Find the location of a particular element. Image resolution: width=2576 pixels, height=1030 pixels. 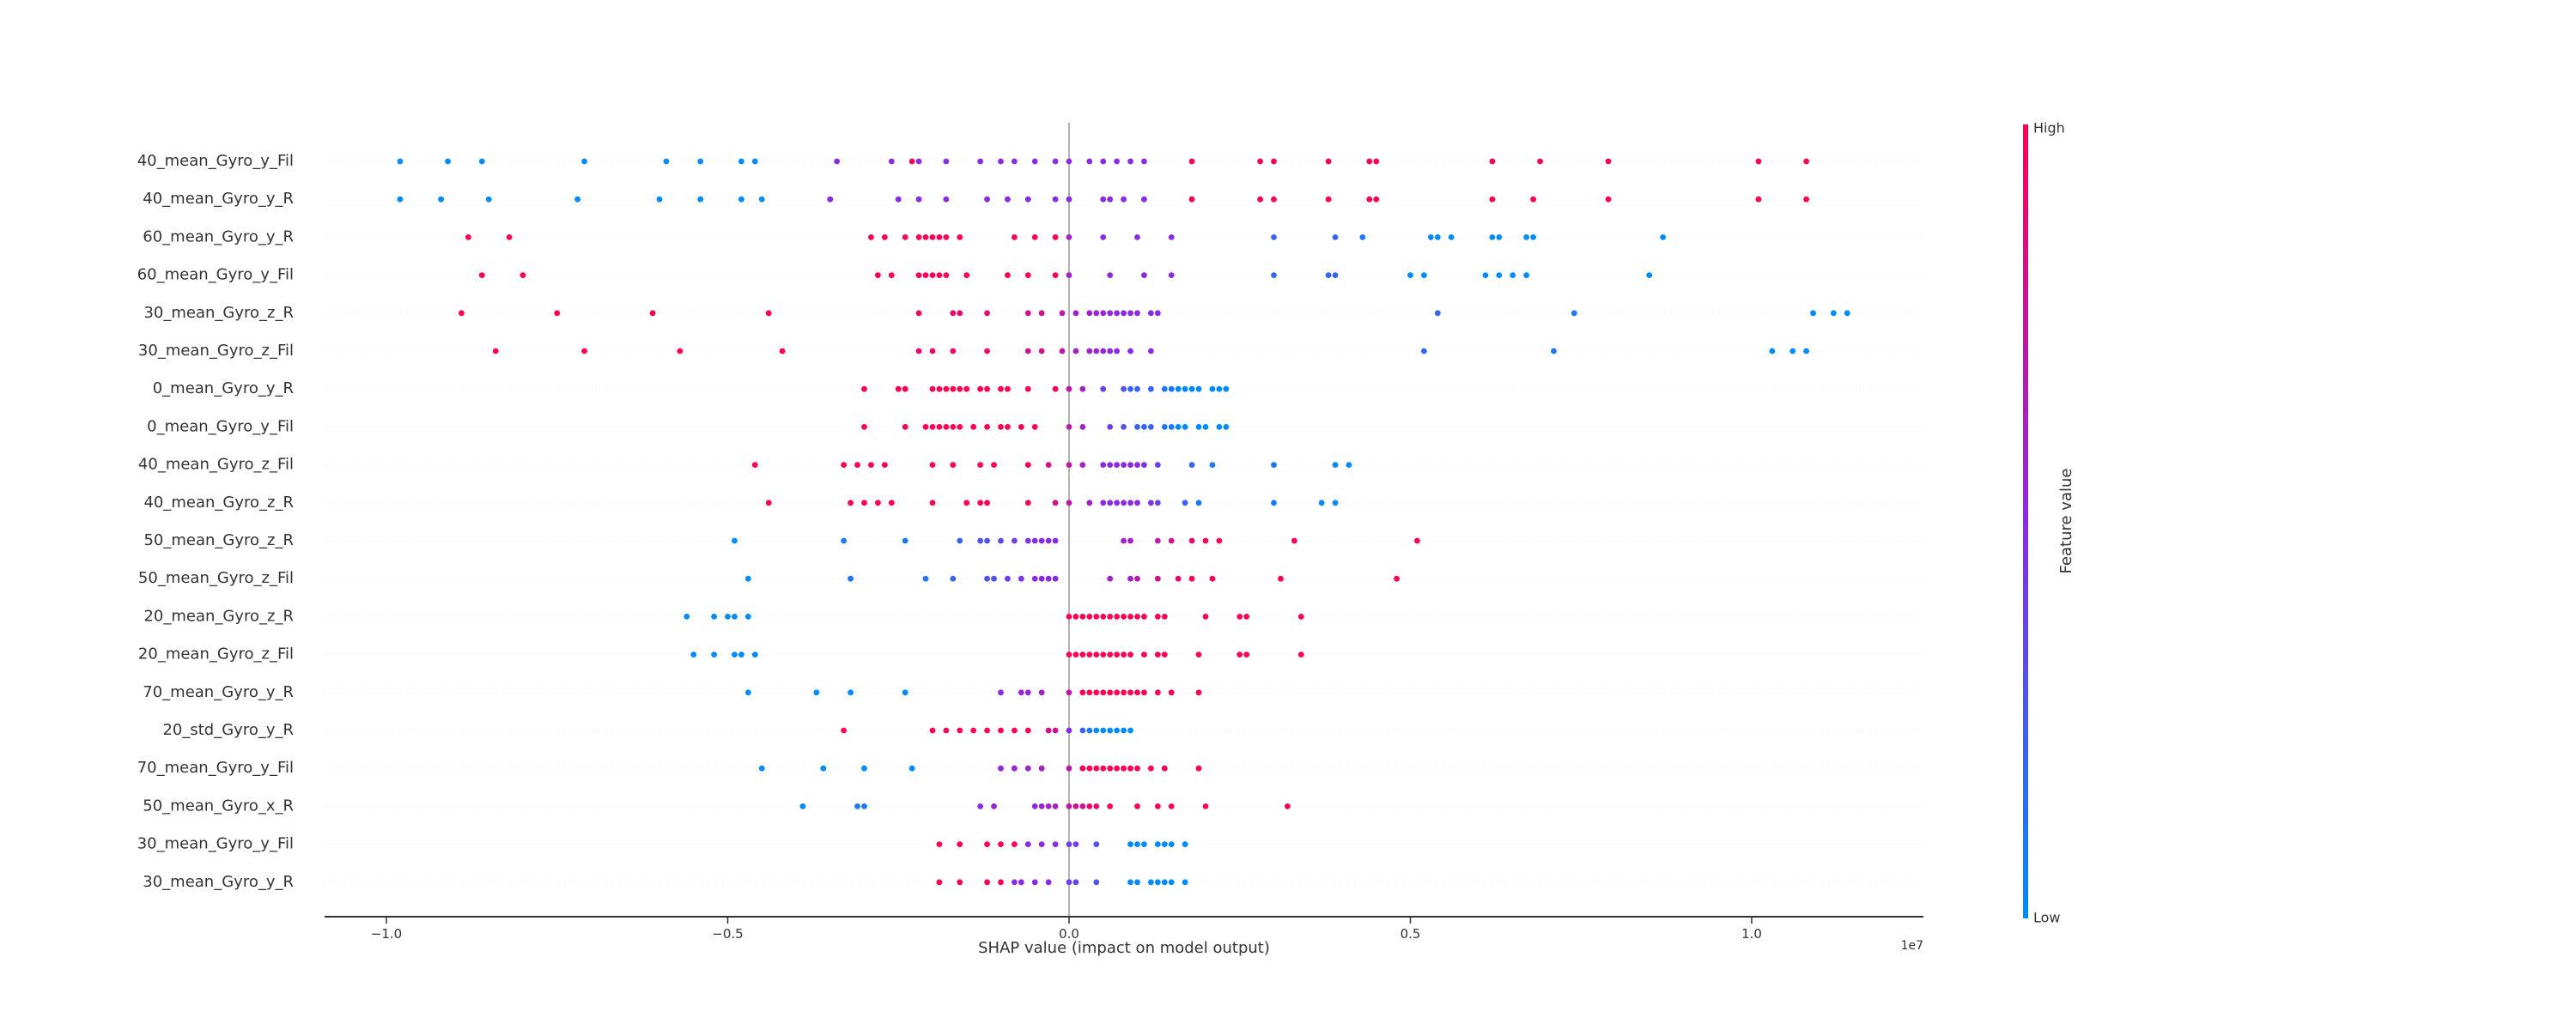

feature-label: 50_mean_Gyro_z_Fil is located at coordinates (216, 578).